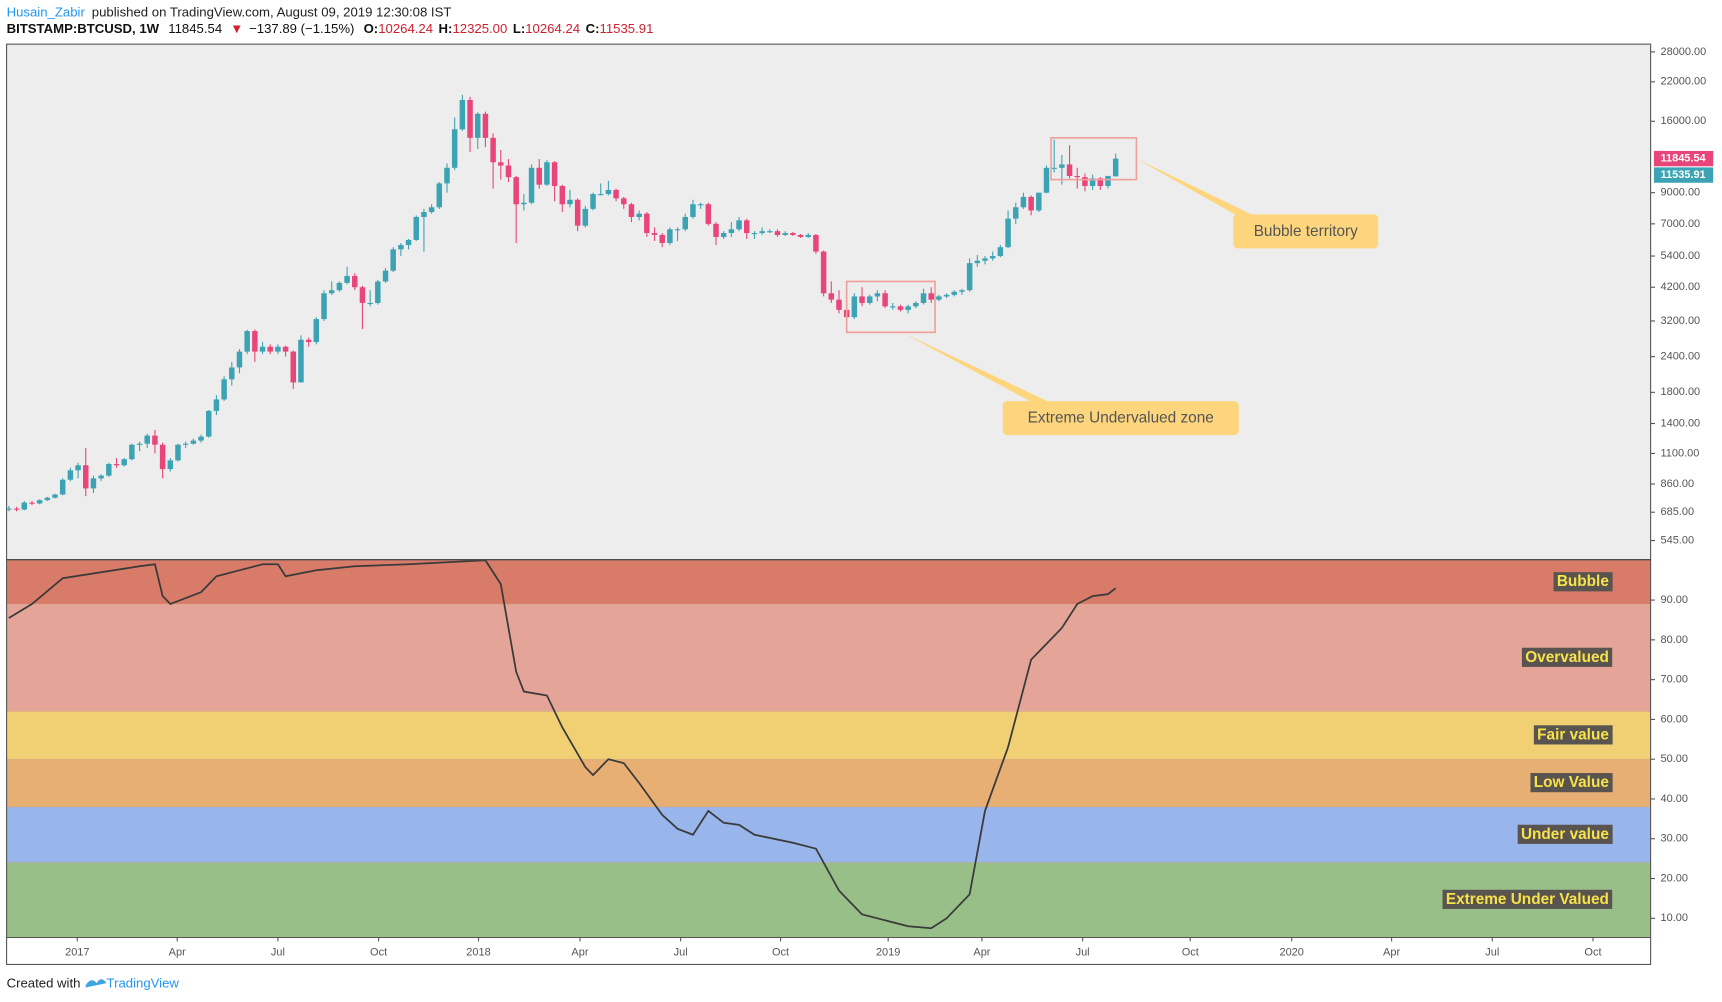 The width and height of the screenshot is (1722, 1002). I want to click on author: Husain_Zabir, so click(46, 12).